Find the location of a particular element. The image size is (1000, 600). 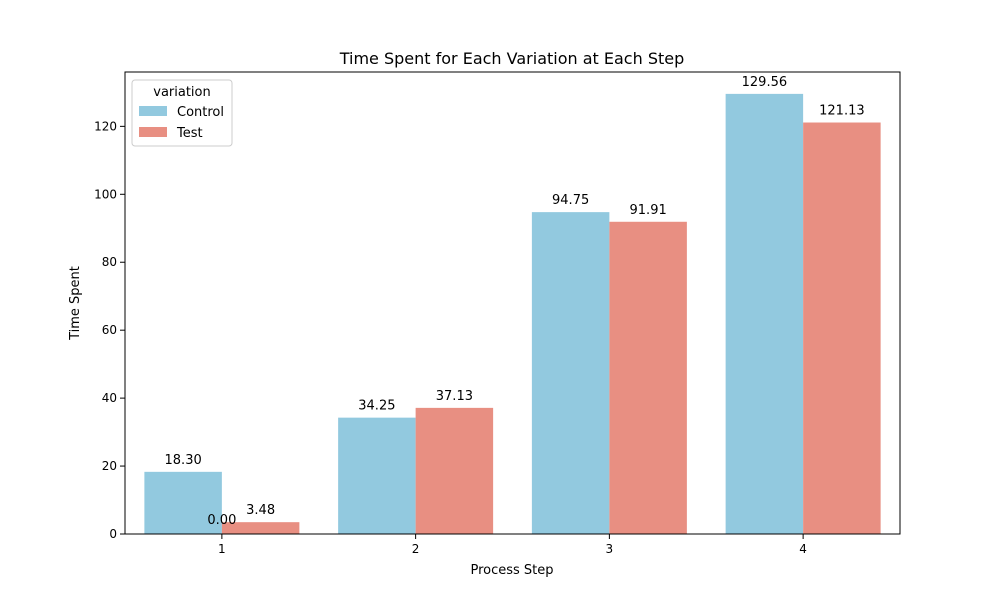

legend: variation Control Test is located at coordinates (182, 113).